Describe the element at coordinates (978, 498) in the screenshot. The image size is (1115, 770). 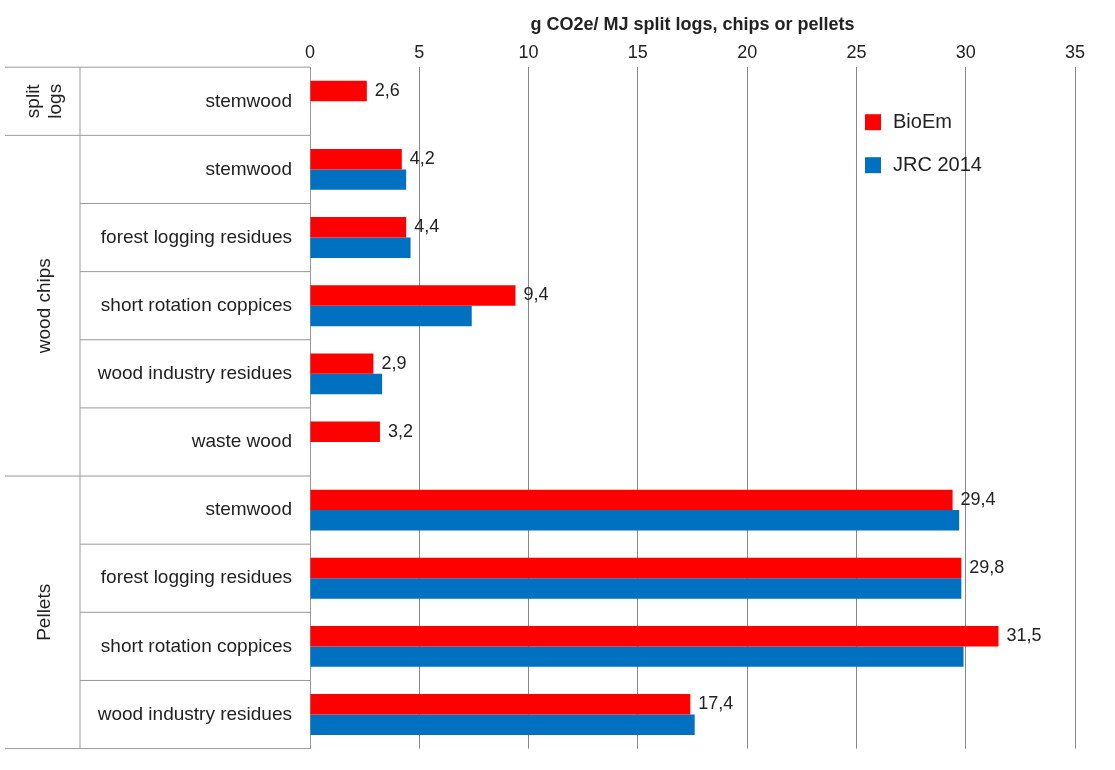
I see `data-label: 29,4` at that location.